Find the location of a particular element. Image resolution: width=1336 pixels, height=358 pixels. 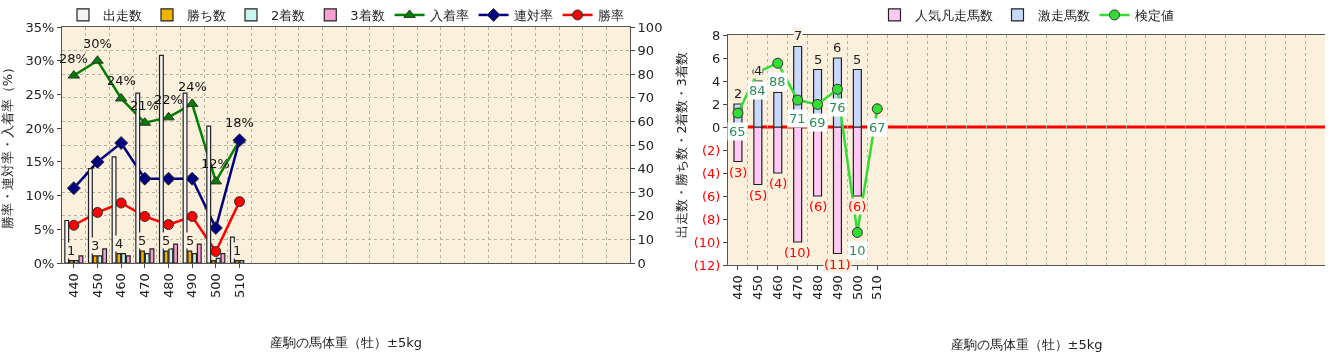

x-tick-label: 470 is located at coordinates (797, 288).